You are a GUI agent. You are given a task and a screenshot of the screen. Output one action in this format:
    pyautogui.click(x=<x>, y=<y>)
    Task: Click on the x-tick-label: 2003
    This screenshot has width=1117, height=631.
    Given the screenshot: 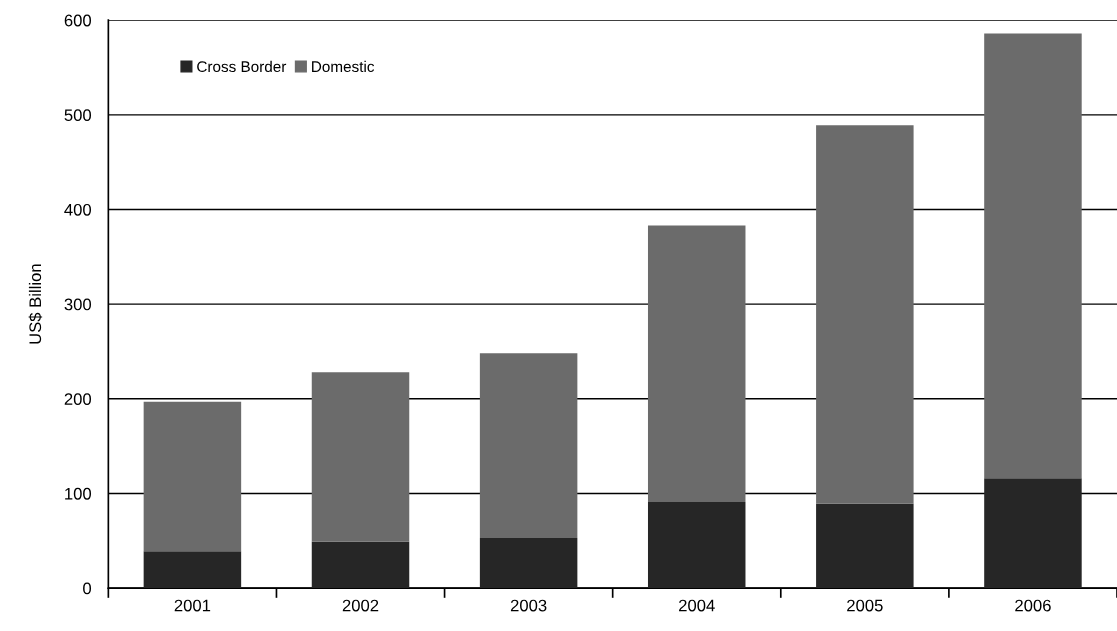 What is the action you would take?
    pyautogui.click(x=528, y=605)
    